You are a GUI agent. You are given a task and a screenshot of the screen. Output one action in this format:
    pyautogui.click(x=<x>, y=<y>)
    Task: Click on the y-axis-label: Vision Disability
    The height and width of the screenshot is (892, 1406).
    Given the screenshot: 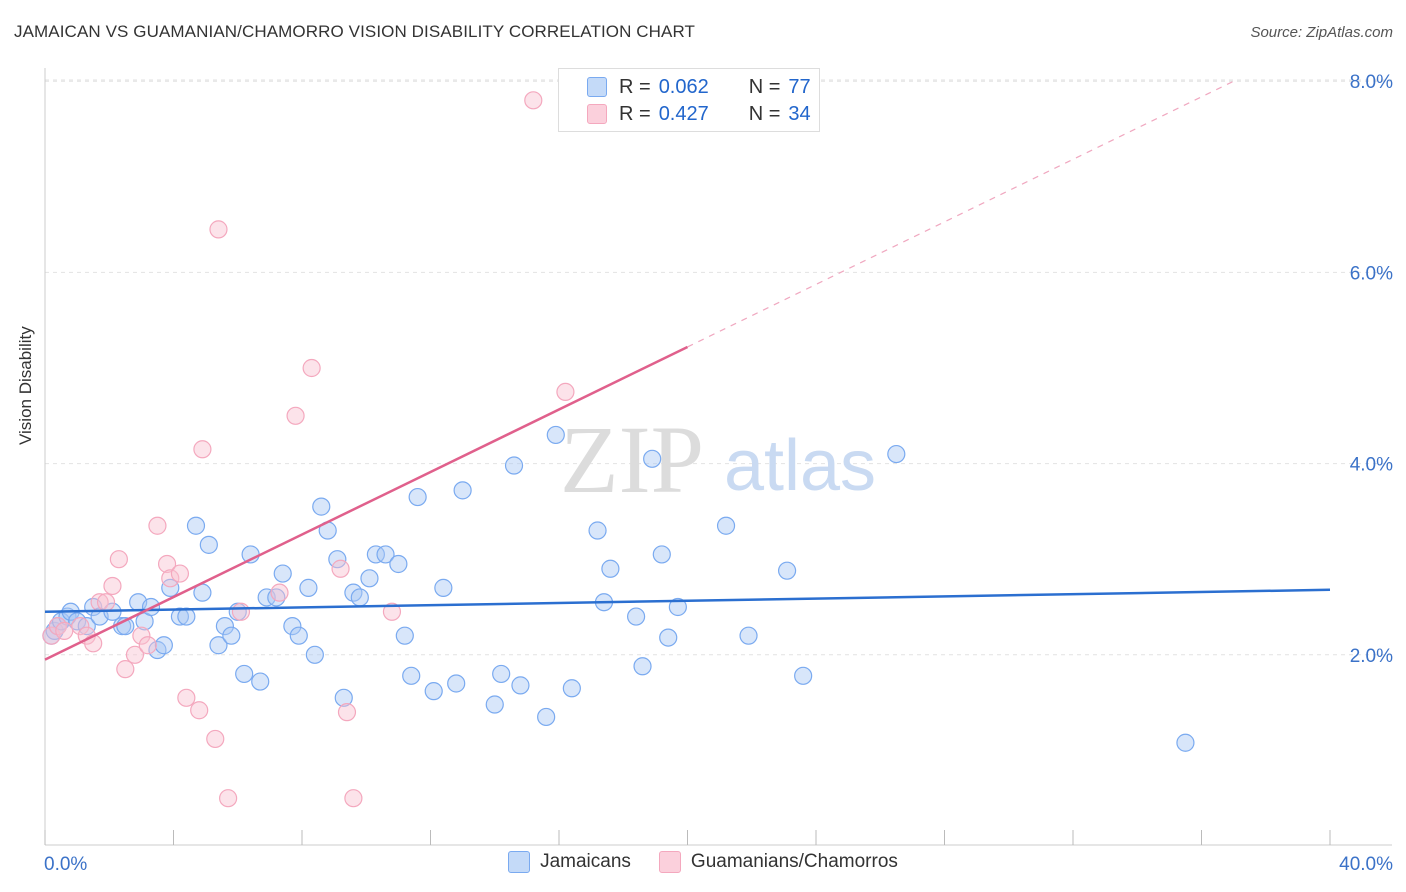 What is the action you would take?
    pyautogui.click(x=25, y=385)
    